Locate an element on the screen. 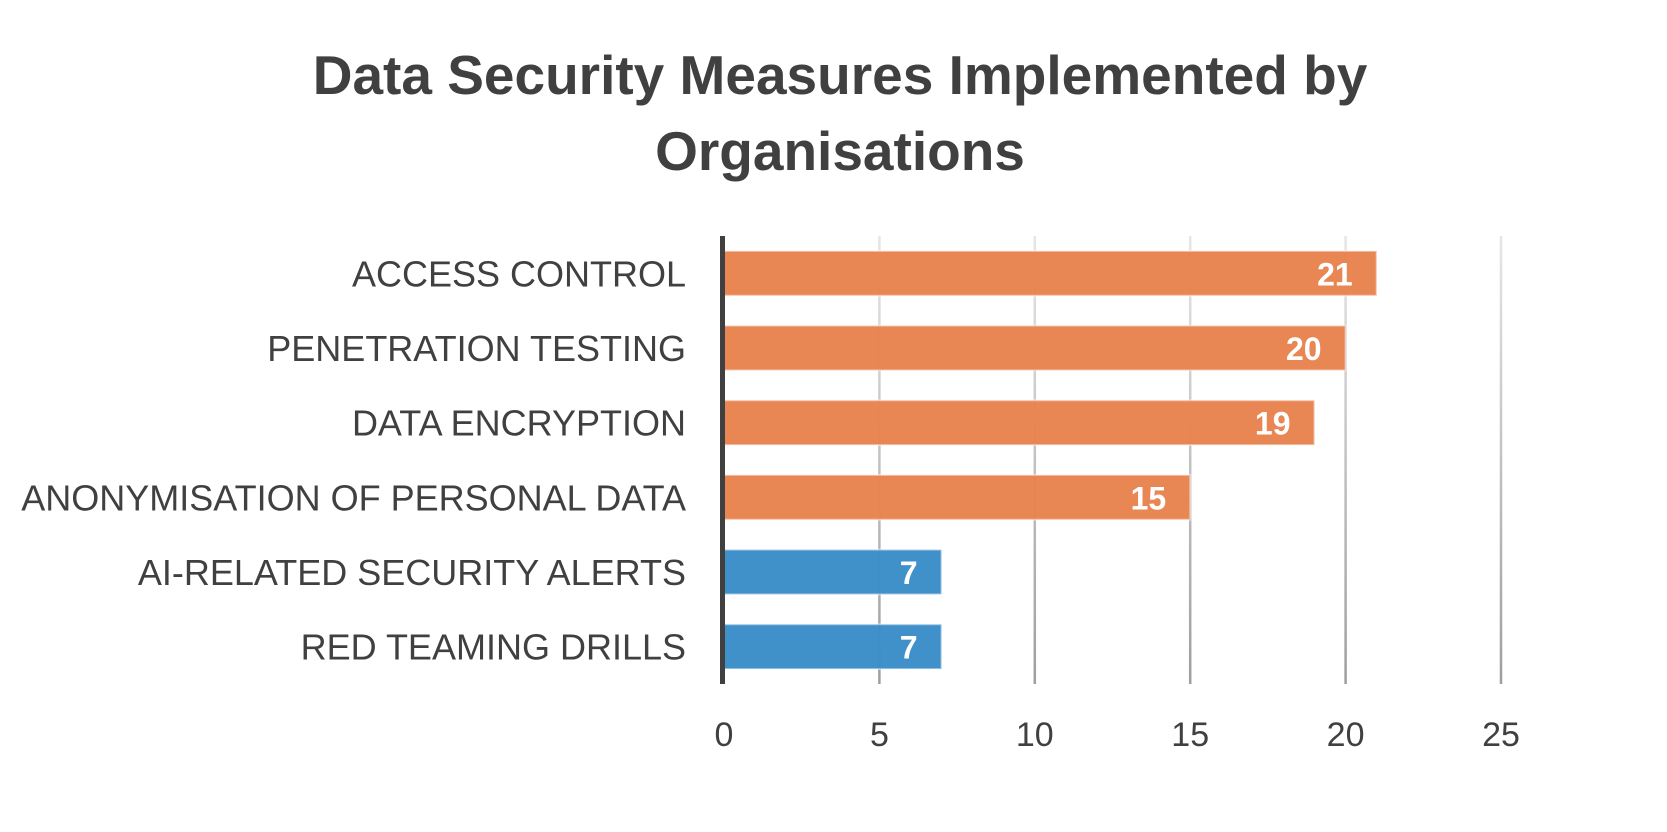  x-tick-label: 0 is located at coordinates (724, 735).